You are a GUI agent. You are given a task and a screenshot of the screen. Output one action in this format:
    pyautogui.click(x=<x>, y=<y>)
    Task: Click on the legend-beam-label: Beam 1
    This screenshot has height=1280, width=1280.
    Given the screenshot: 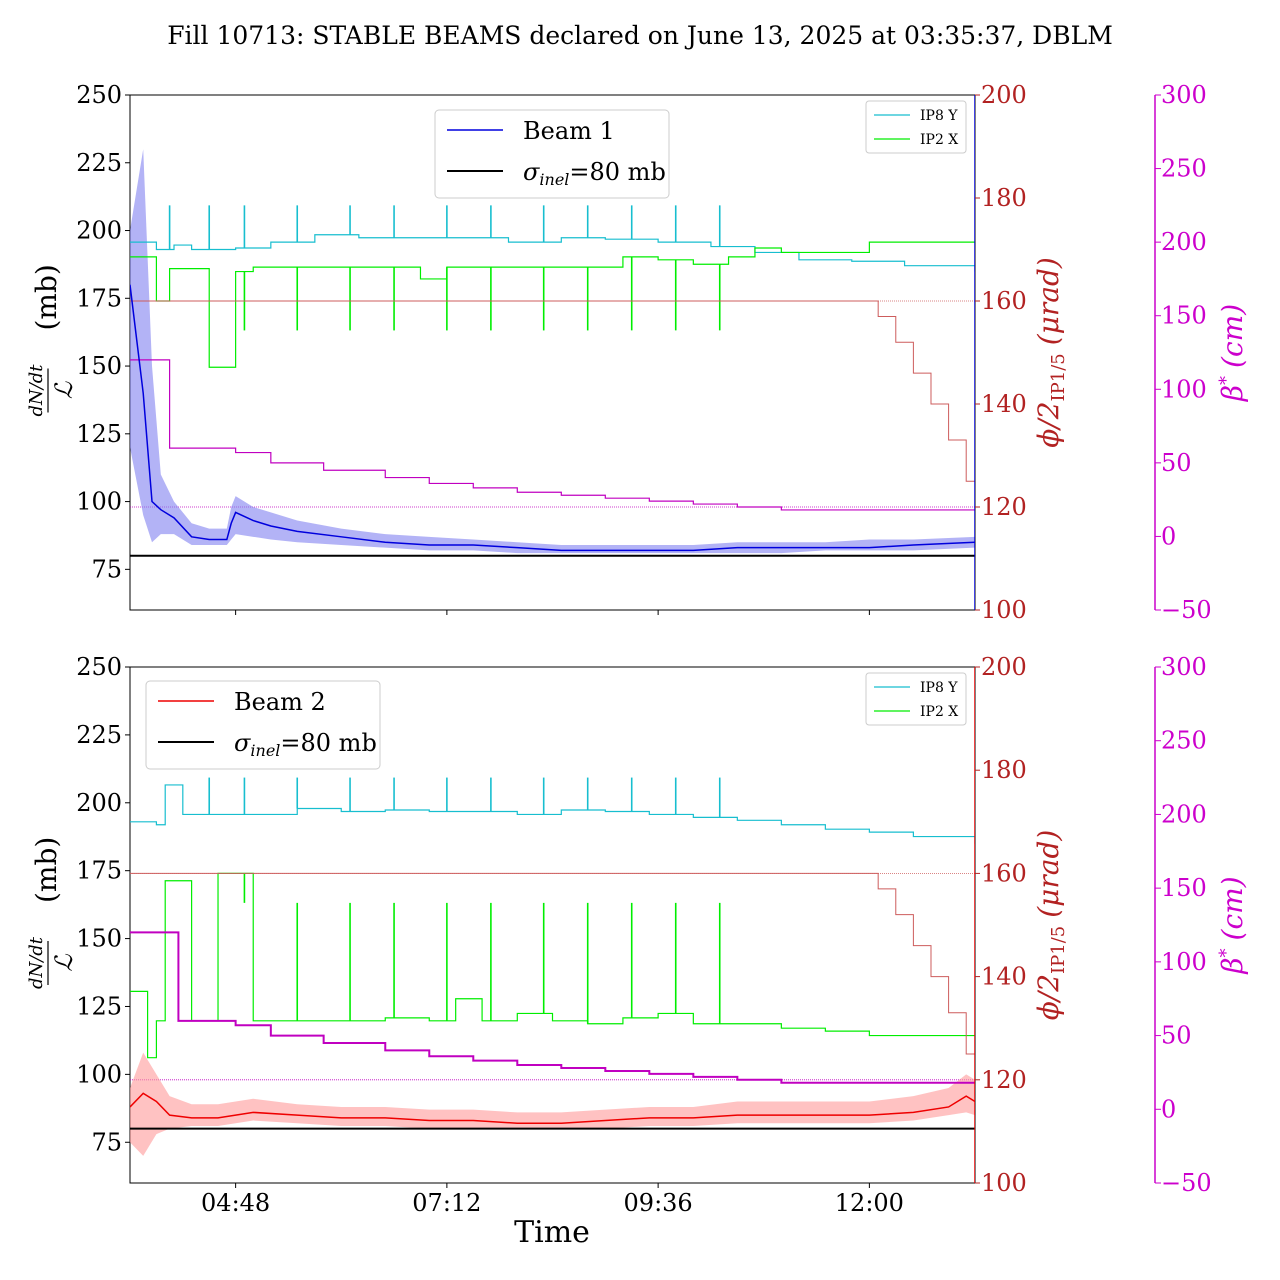 What is the action you would take?
    pyautogui.click(x=569, y=131)
    